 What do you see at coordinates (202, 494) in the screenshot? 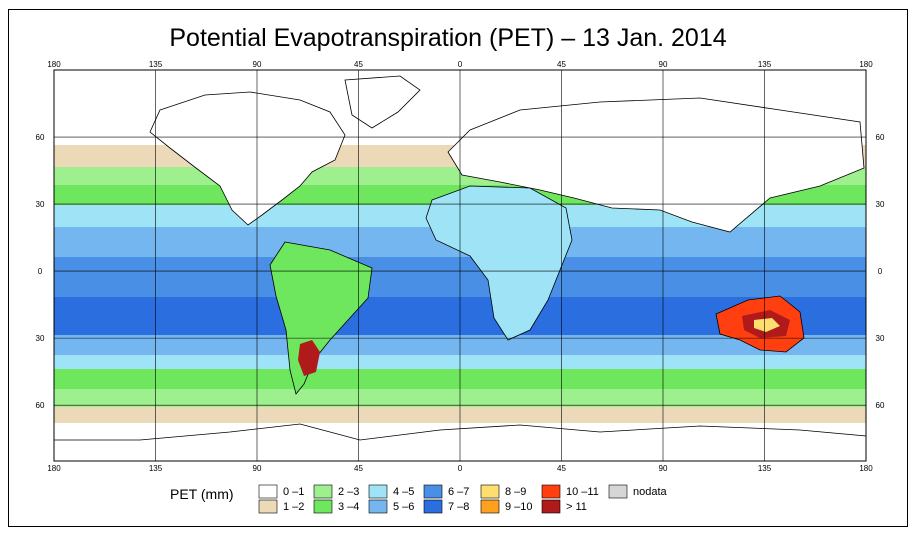
I see `legend-title: PET (mm)` at bounding box center [202, 494].